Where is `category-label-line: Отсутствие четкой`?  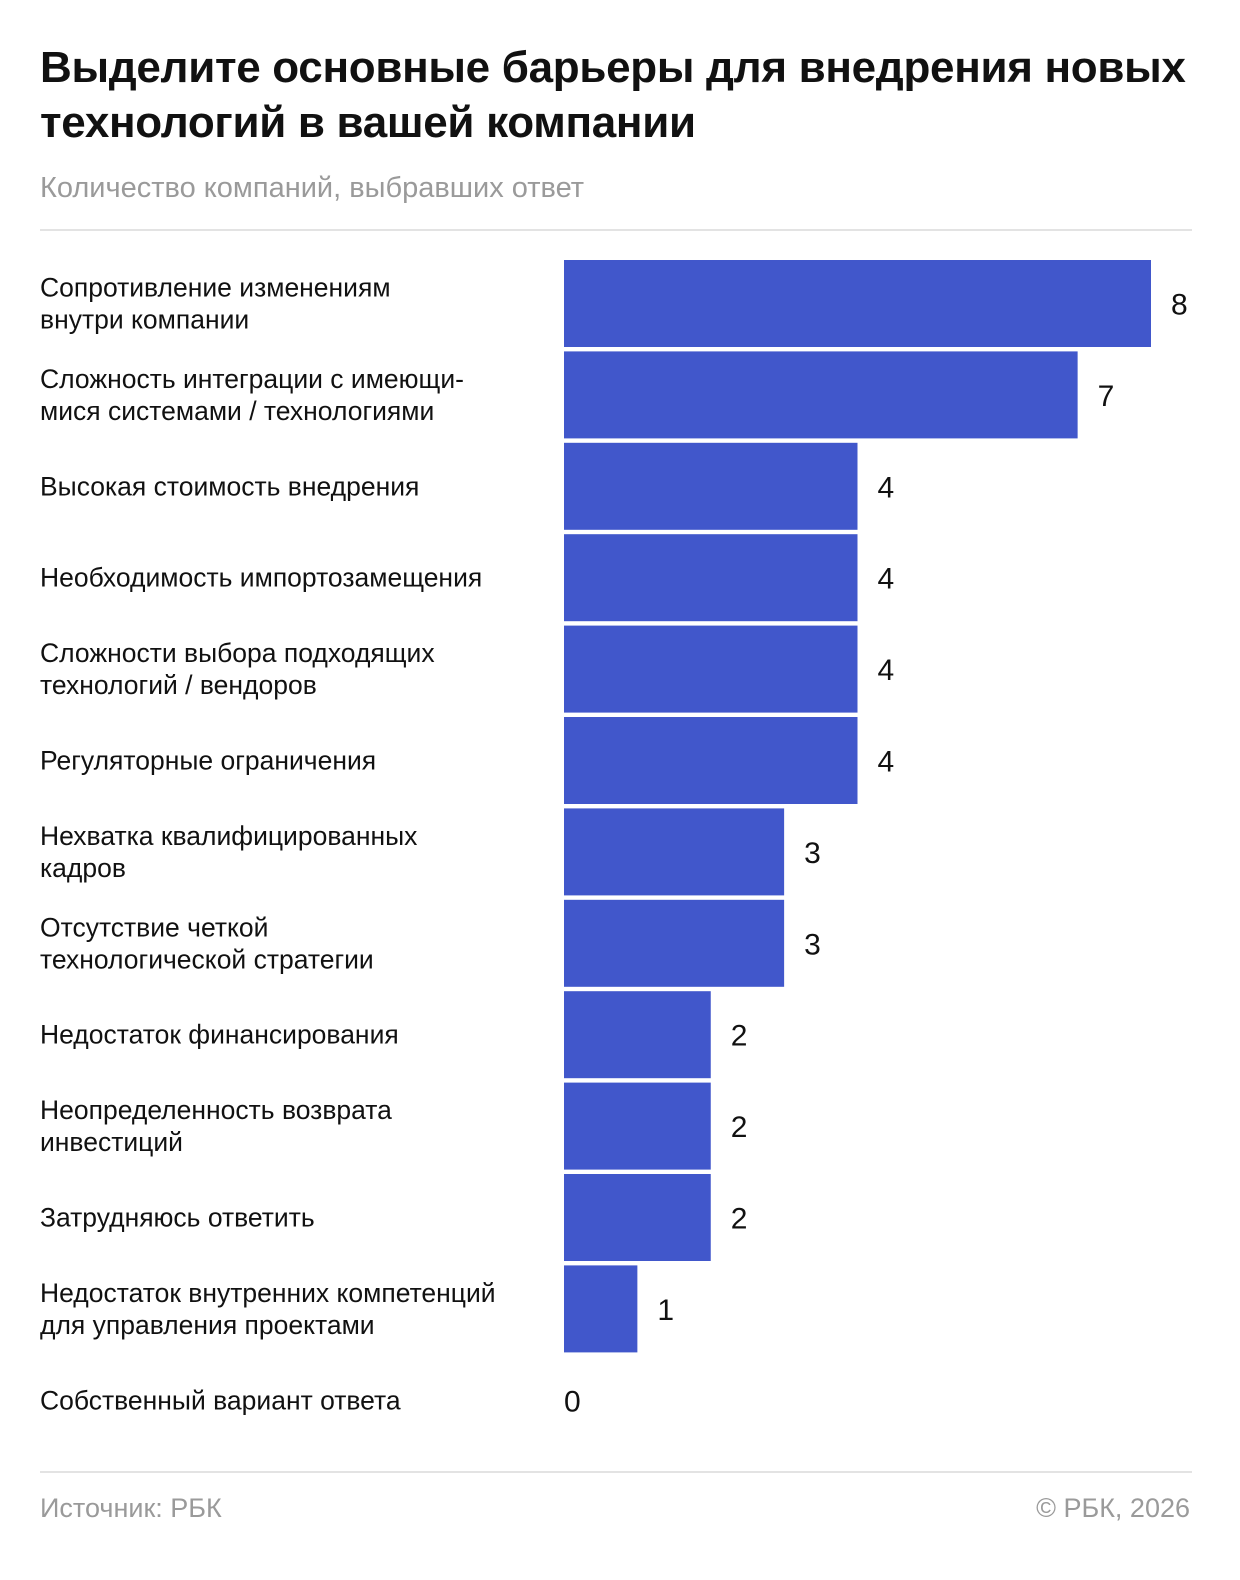
category-label-line: Отсутствие четкой is located at coordinates (154, 927).